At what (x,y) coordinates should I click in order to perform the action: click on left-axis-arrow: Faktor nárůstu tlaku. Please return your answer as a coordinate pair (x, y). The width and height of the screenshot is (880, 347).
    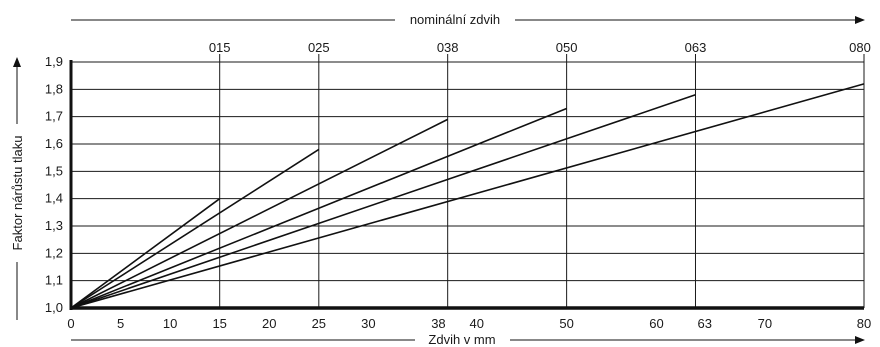
    Looking at the image, I should click on (17, 188).